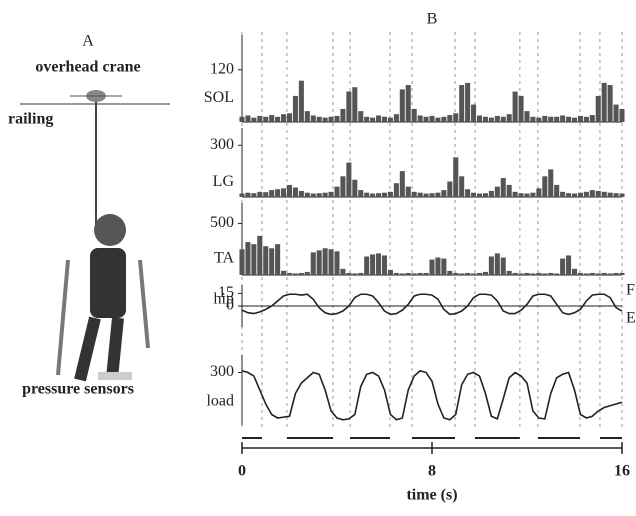 The height and width of the screenshot is (516, 636). I want to click on railing-label: railing, so click(30, 119).